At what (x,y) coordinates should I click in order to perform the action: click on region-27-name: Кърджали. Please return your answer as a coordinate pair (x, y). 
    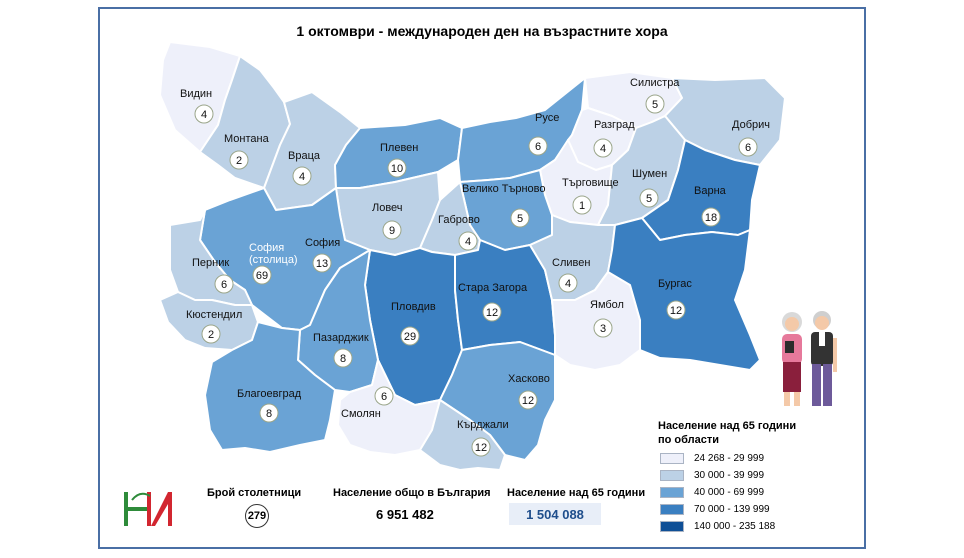
    Looking at the image, I should click on (483, 425).